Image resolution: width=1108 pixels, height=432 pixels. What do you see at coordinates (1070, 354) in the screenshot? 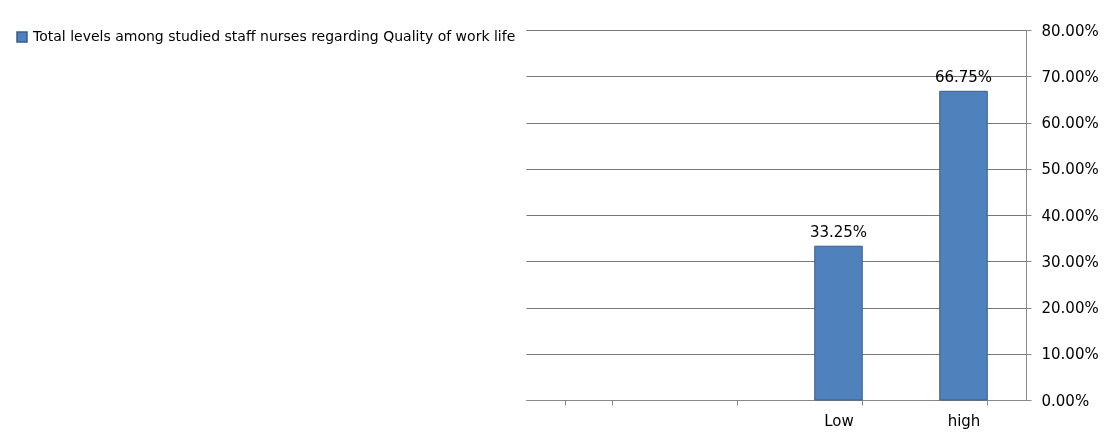
I see `y-tick-label: 10.00%` at bounding box center [1070, 354].